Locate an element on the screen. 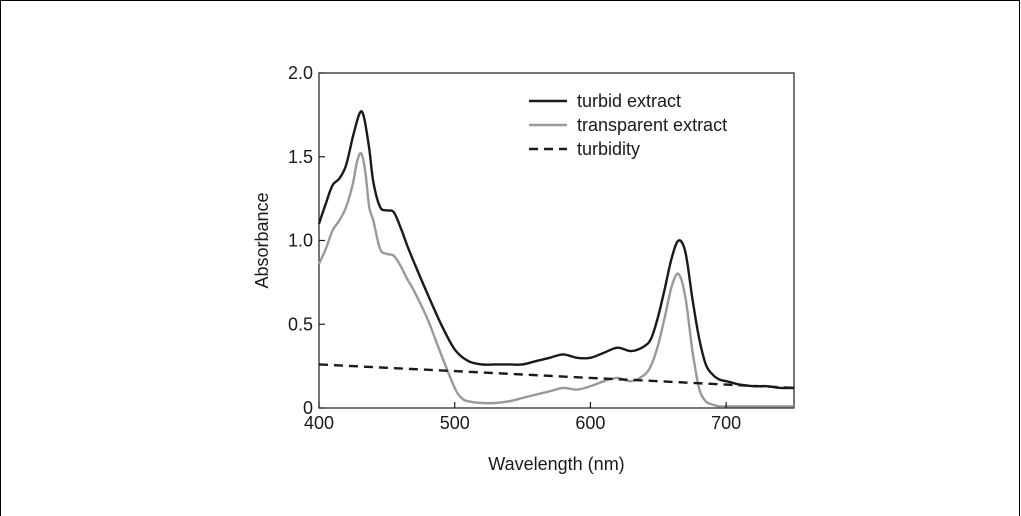 The height and width of the screenshot is (516, 1021). y-tick-label: 1.0 is located at coordinates (300, 241).